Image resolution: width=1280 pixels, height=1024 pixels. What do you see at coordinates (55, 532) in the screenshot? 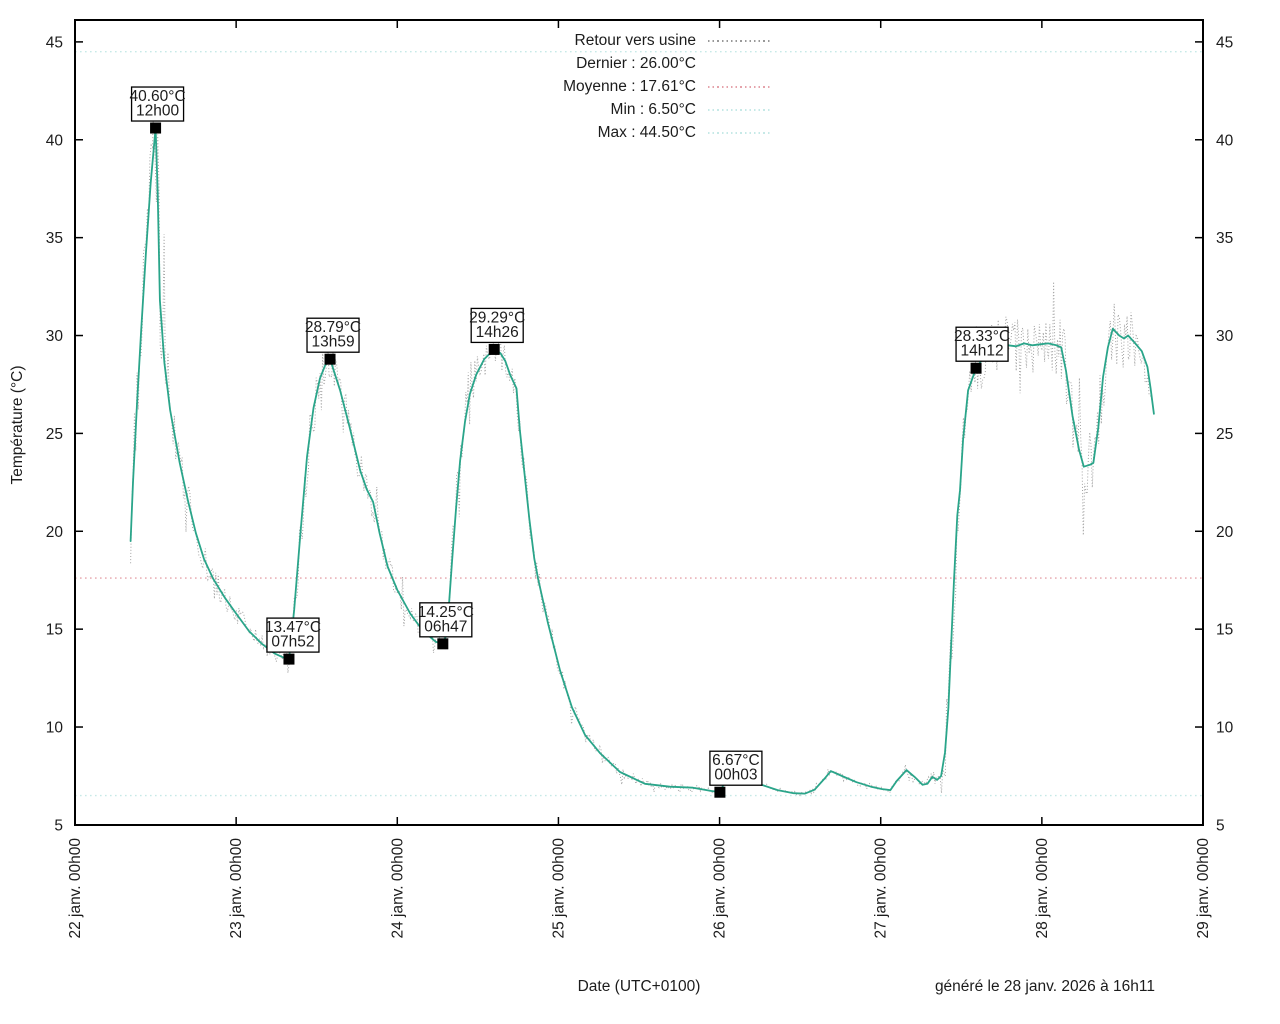
I see `y-tick-label-left: 20` at bounding box center [55, 532].